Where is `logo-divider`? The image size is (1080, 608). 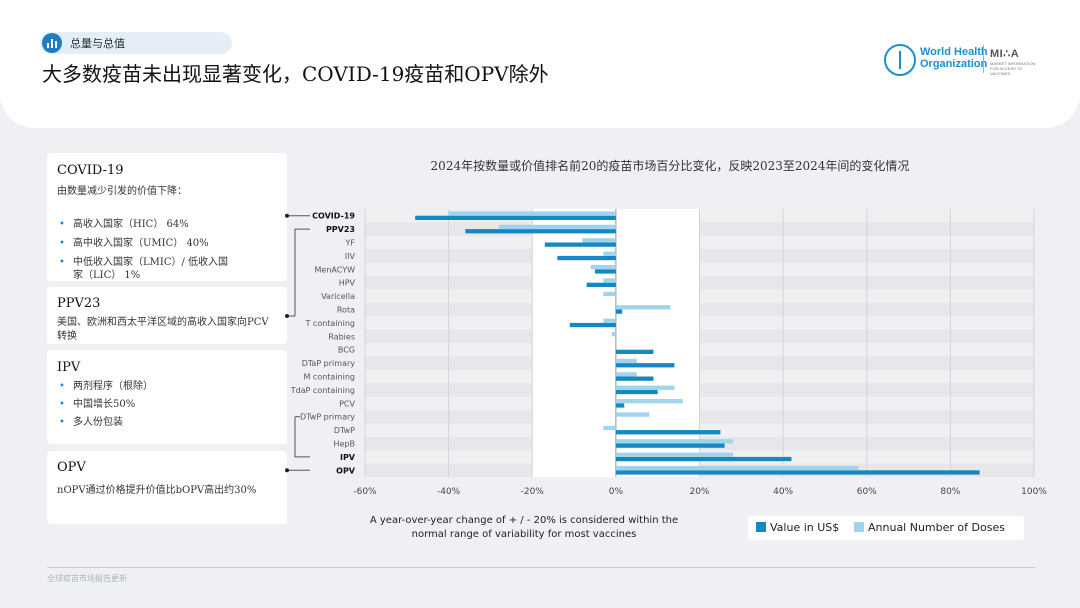
logo-divider is located at coordinates (983, 59).